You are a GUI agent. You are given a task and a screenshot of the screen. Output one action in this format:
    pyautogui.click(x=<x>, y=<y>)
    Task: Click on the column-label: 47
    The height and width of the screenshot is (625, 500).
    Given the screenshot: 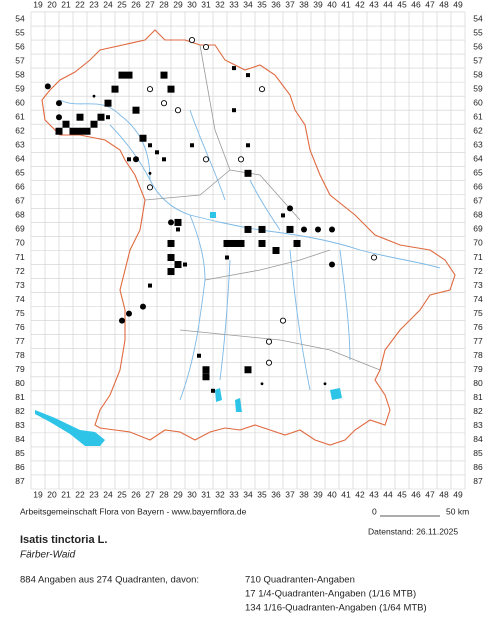 What is the action you would take?
    pyautogui.click(x=430, y=494)
    